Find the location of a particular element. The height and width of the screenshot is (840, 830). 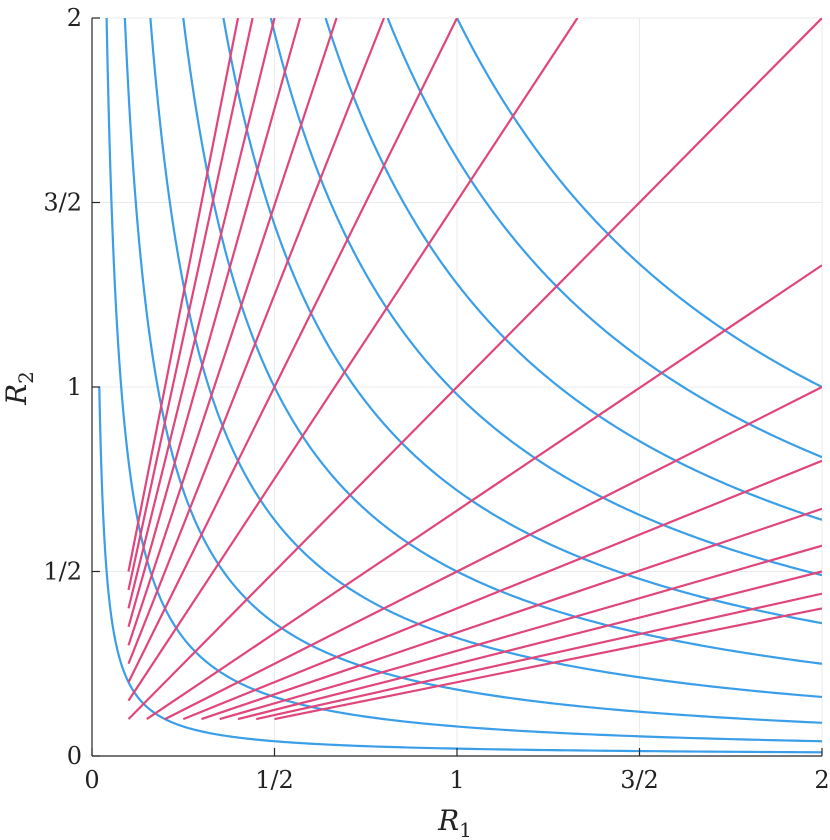

x-tick-label-0: 0 is located at coordinates (91, 780).